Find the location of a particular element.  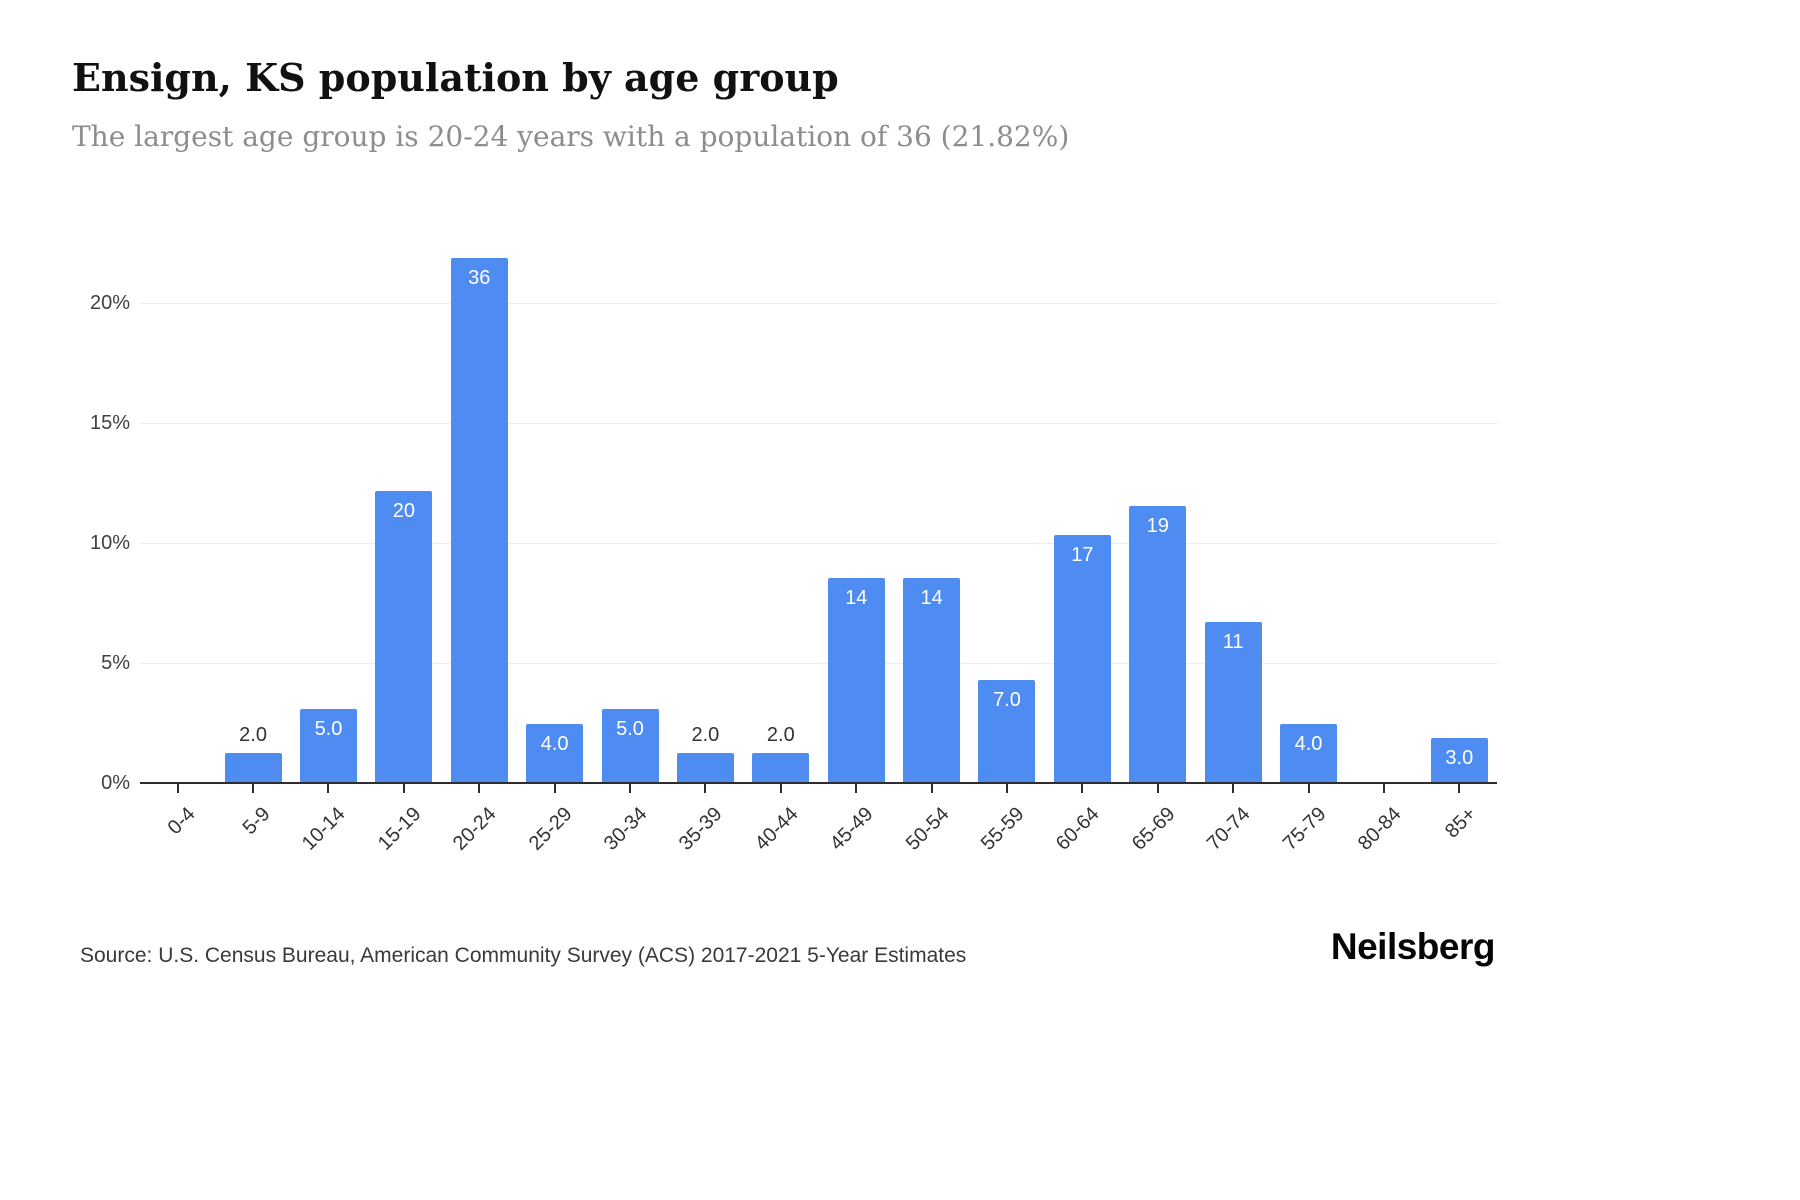

x-axis-tick-label: 45-49 is located at coordinates (852, 829).